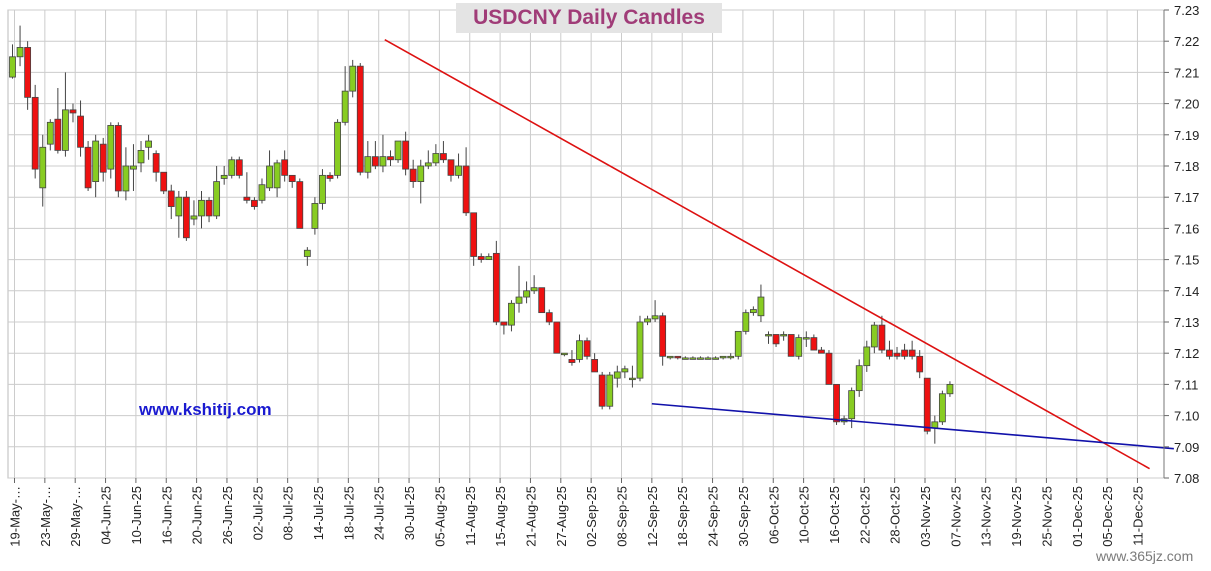  What do you see at coordinates (205, 409) in the screenshot?
I see `site-url: www.kshitij.com` at bounding box center [205, 409].